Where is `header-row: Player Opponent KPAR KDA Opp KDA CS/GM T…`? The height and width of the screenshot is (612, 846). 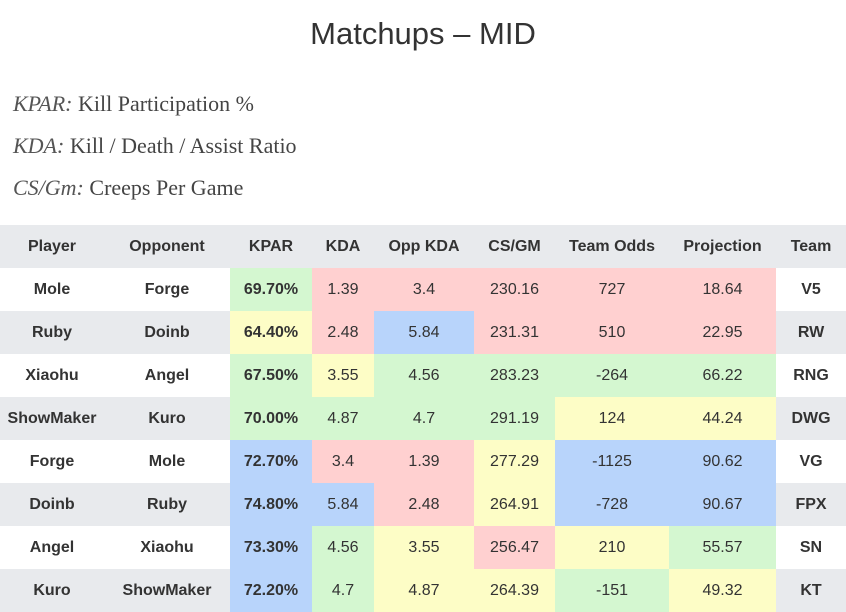 header-row: Player Opponent KPAR KDA Opp KDA CS/GM T… is located at coordinates (423, 246).